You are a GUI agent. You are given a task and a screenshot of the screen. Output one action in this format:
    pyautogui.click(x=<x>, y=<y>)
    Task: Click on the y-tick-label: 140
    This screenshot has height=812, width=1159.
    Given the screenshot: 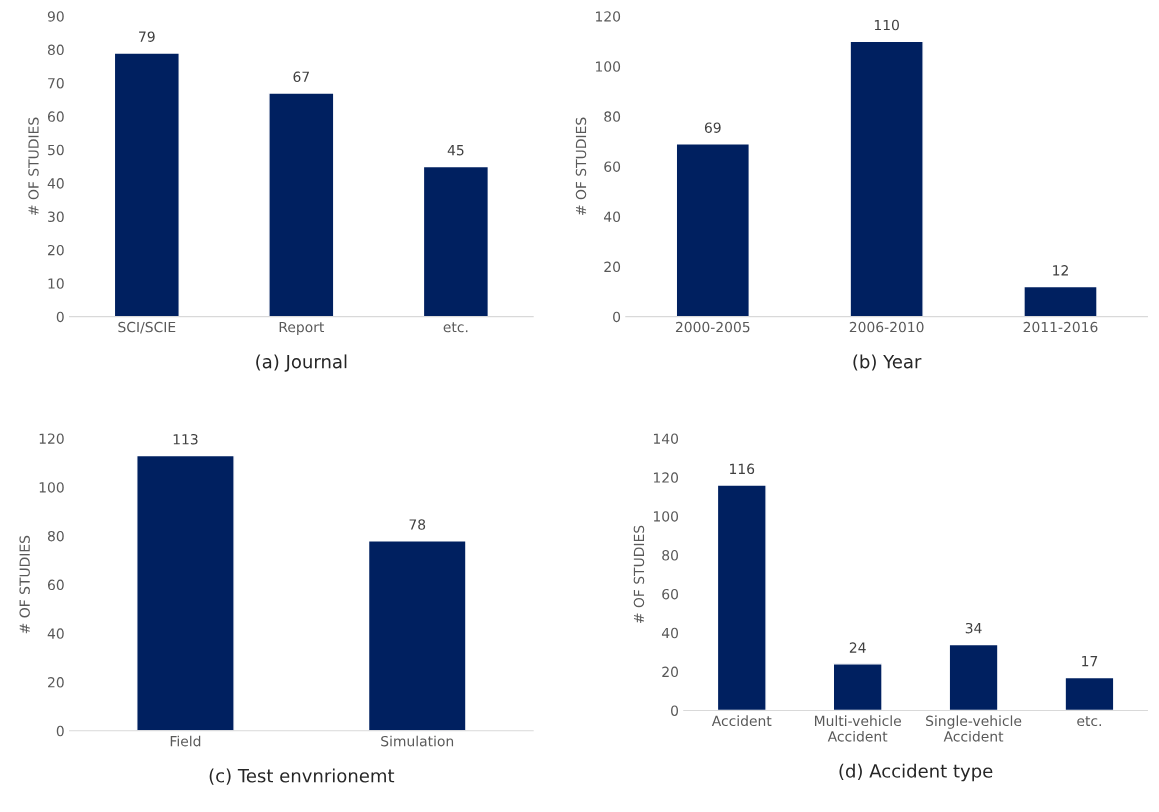 What is the action you would take?
    pyautogui.click(x=666, y=438)
    